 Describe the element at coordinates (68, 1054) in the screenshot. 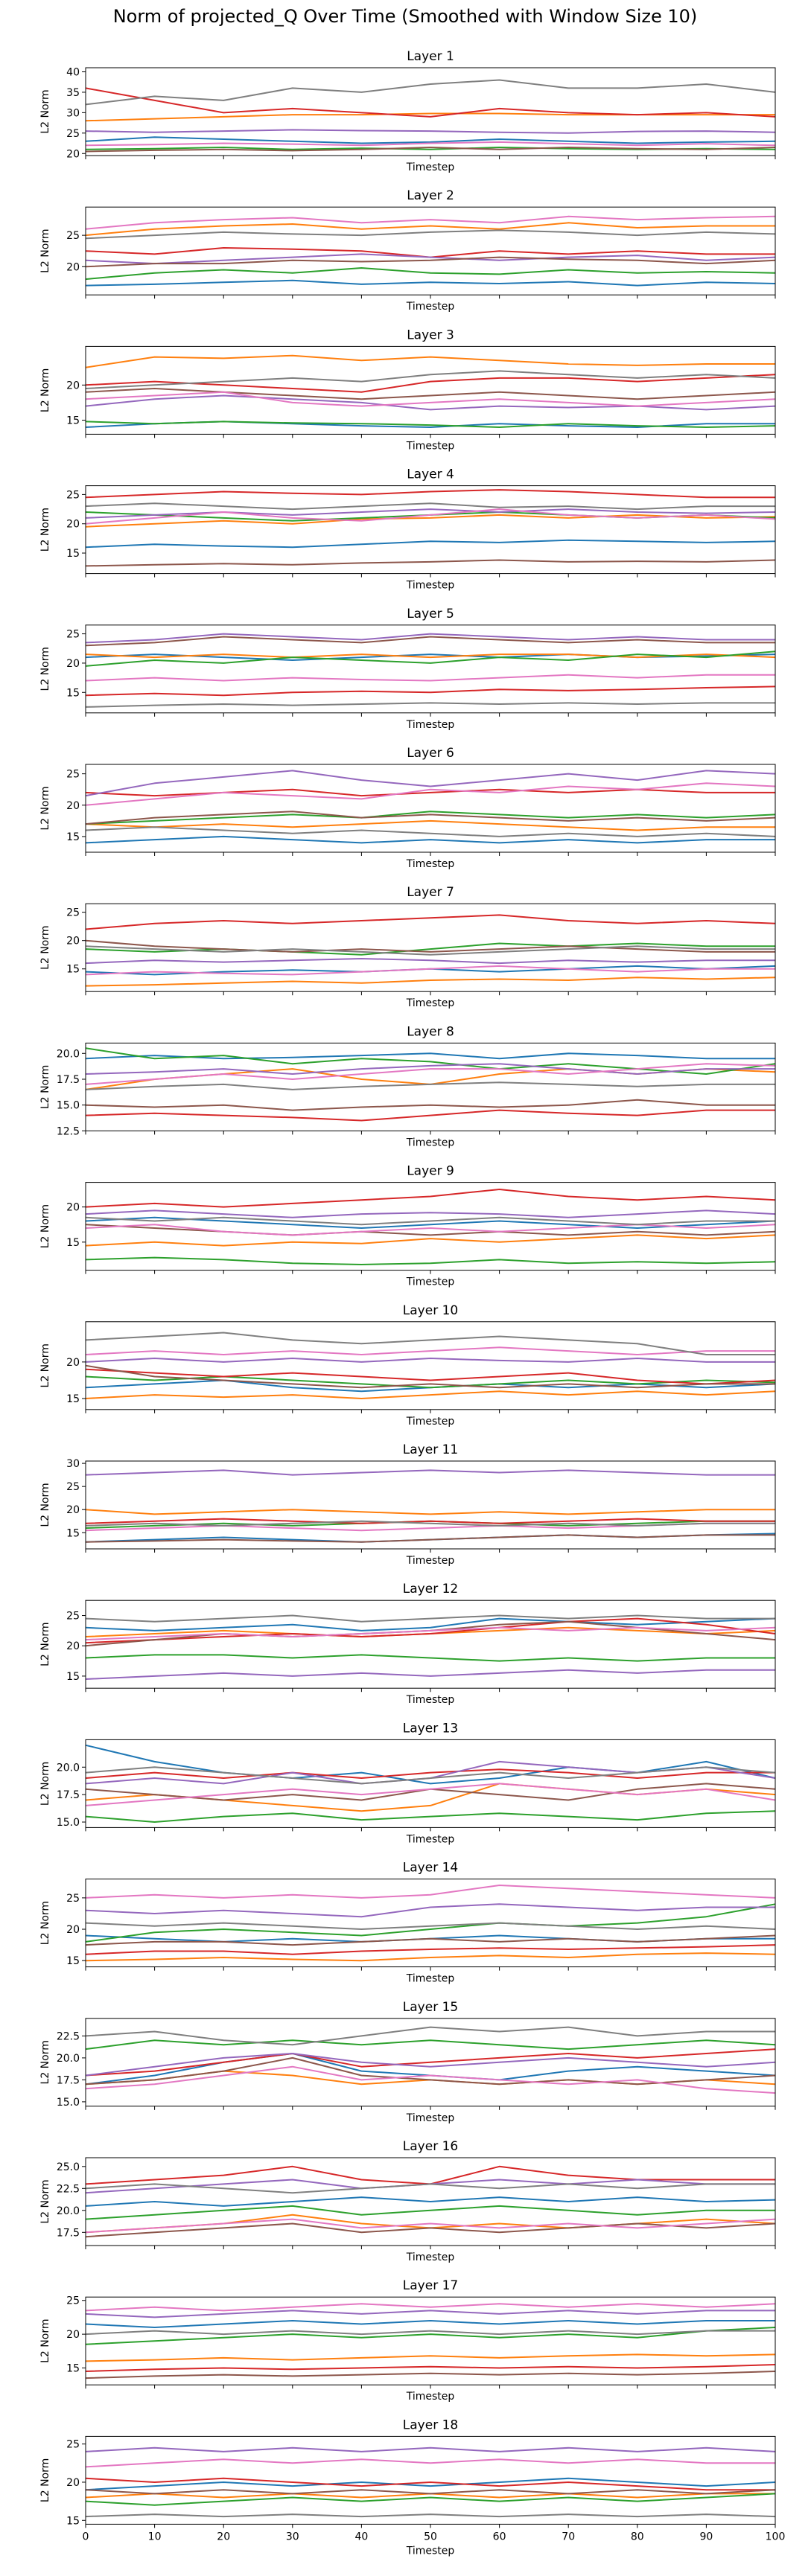

I see `y-tick-label: 20.0` at that location.